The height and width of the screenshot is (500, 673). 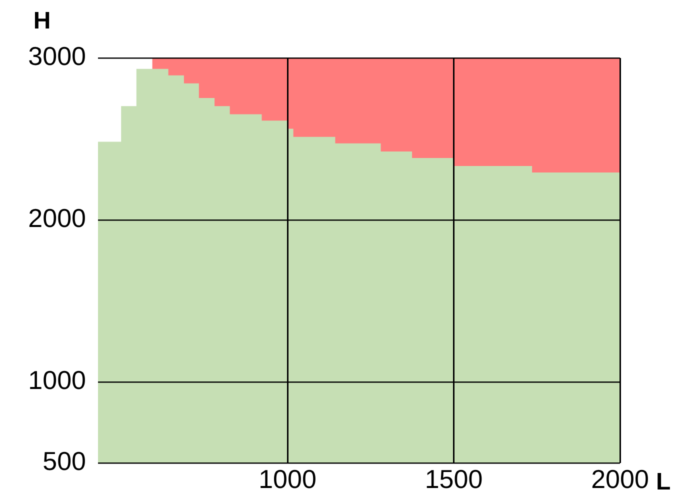 I want to click on x-tick-label: 2000, so click(x=620, y=479).